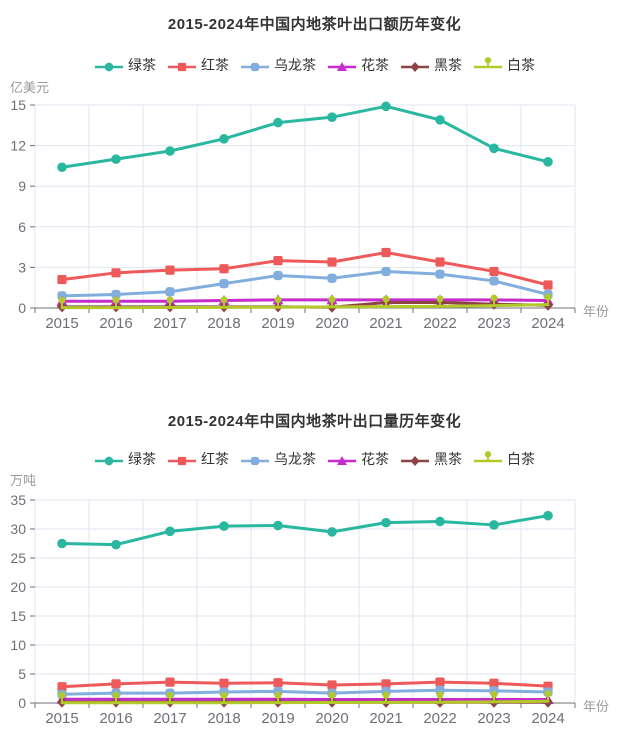  Describe the element at coordinates (22, 267) in the screenshot. I see `y-tick-label: 3` at that location.